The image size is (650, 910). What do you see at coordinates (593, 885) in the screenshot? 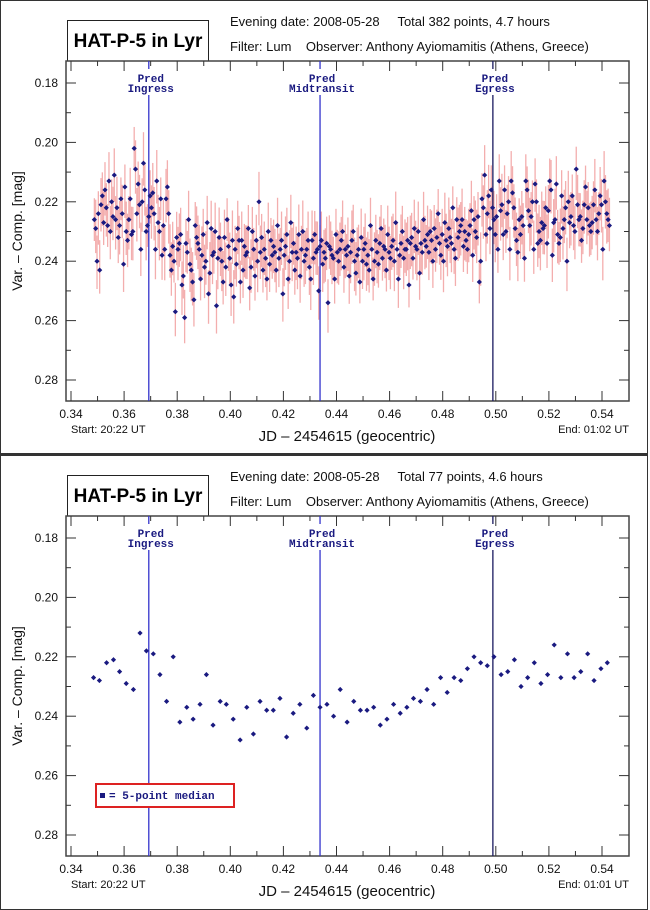
I see `end-time-label: End: 01:01 UT` at bounding box center [593, 885].